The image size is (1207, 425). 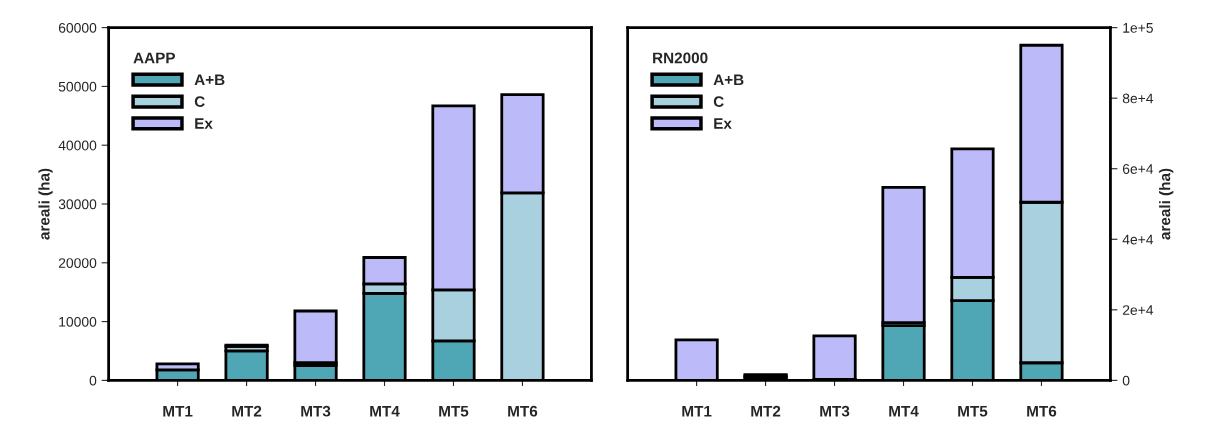 I want to click on y2-tick-label: 6e+4, so click(x=1138, y=169).